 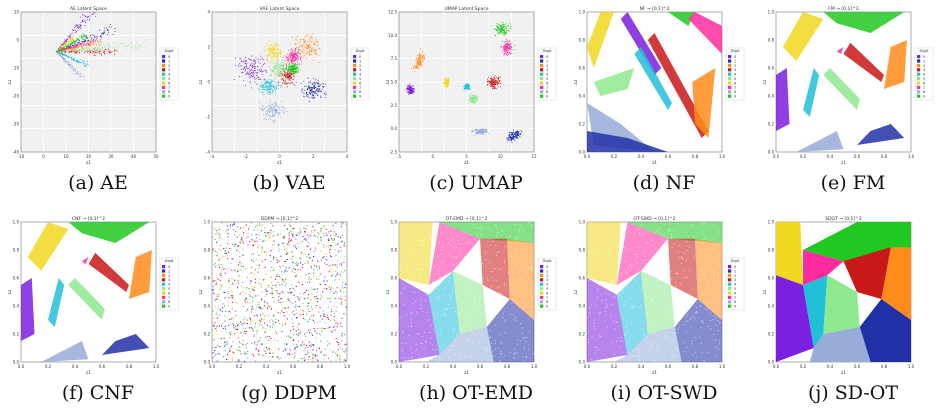 What do you see at coordinates (129, 366) in the screenshot?
I see `x-tick-label: 0.8` at bounding box center [129, 366].